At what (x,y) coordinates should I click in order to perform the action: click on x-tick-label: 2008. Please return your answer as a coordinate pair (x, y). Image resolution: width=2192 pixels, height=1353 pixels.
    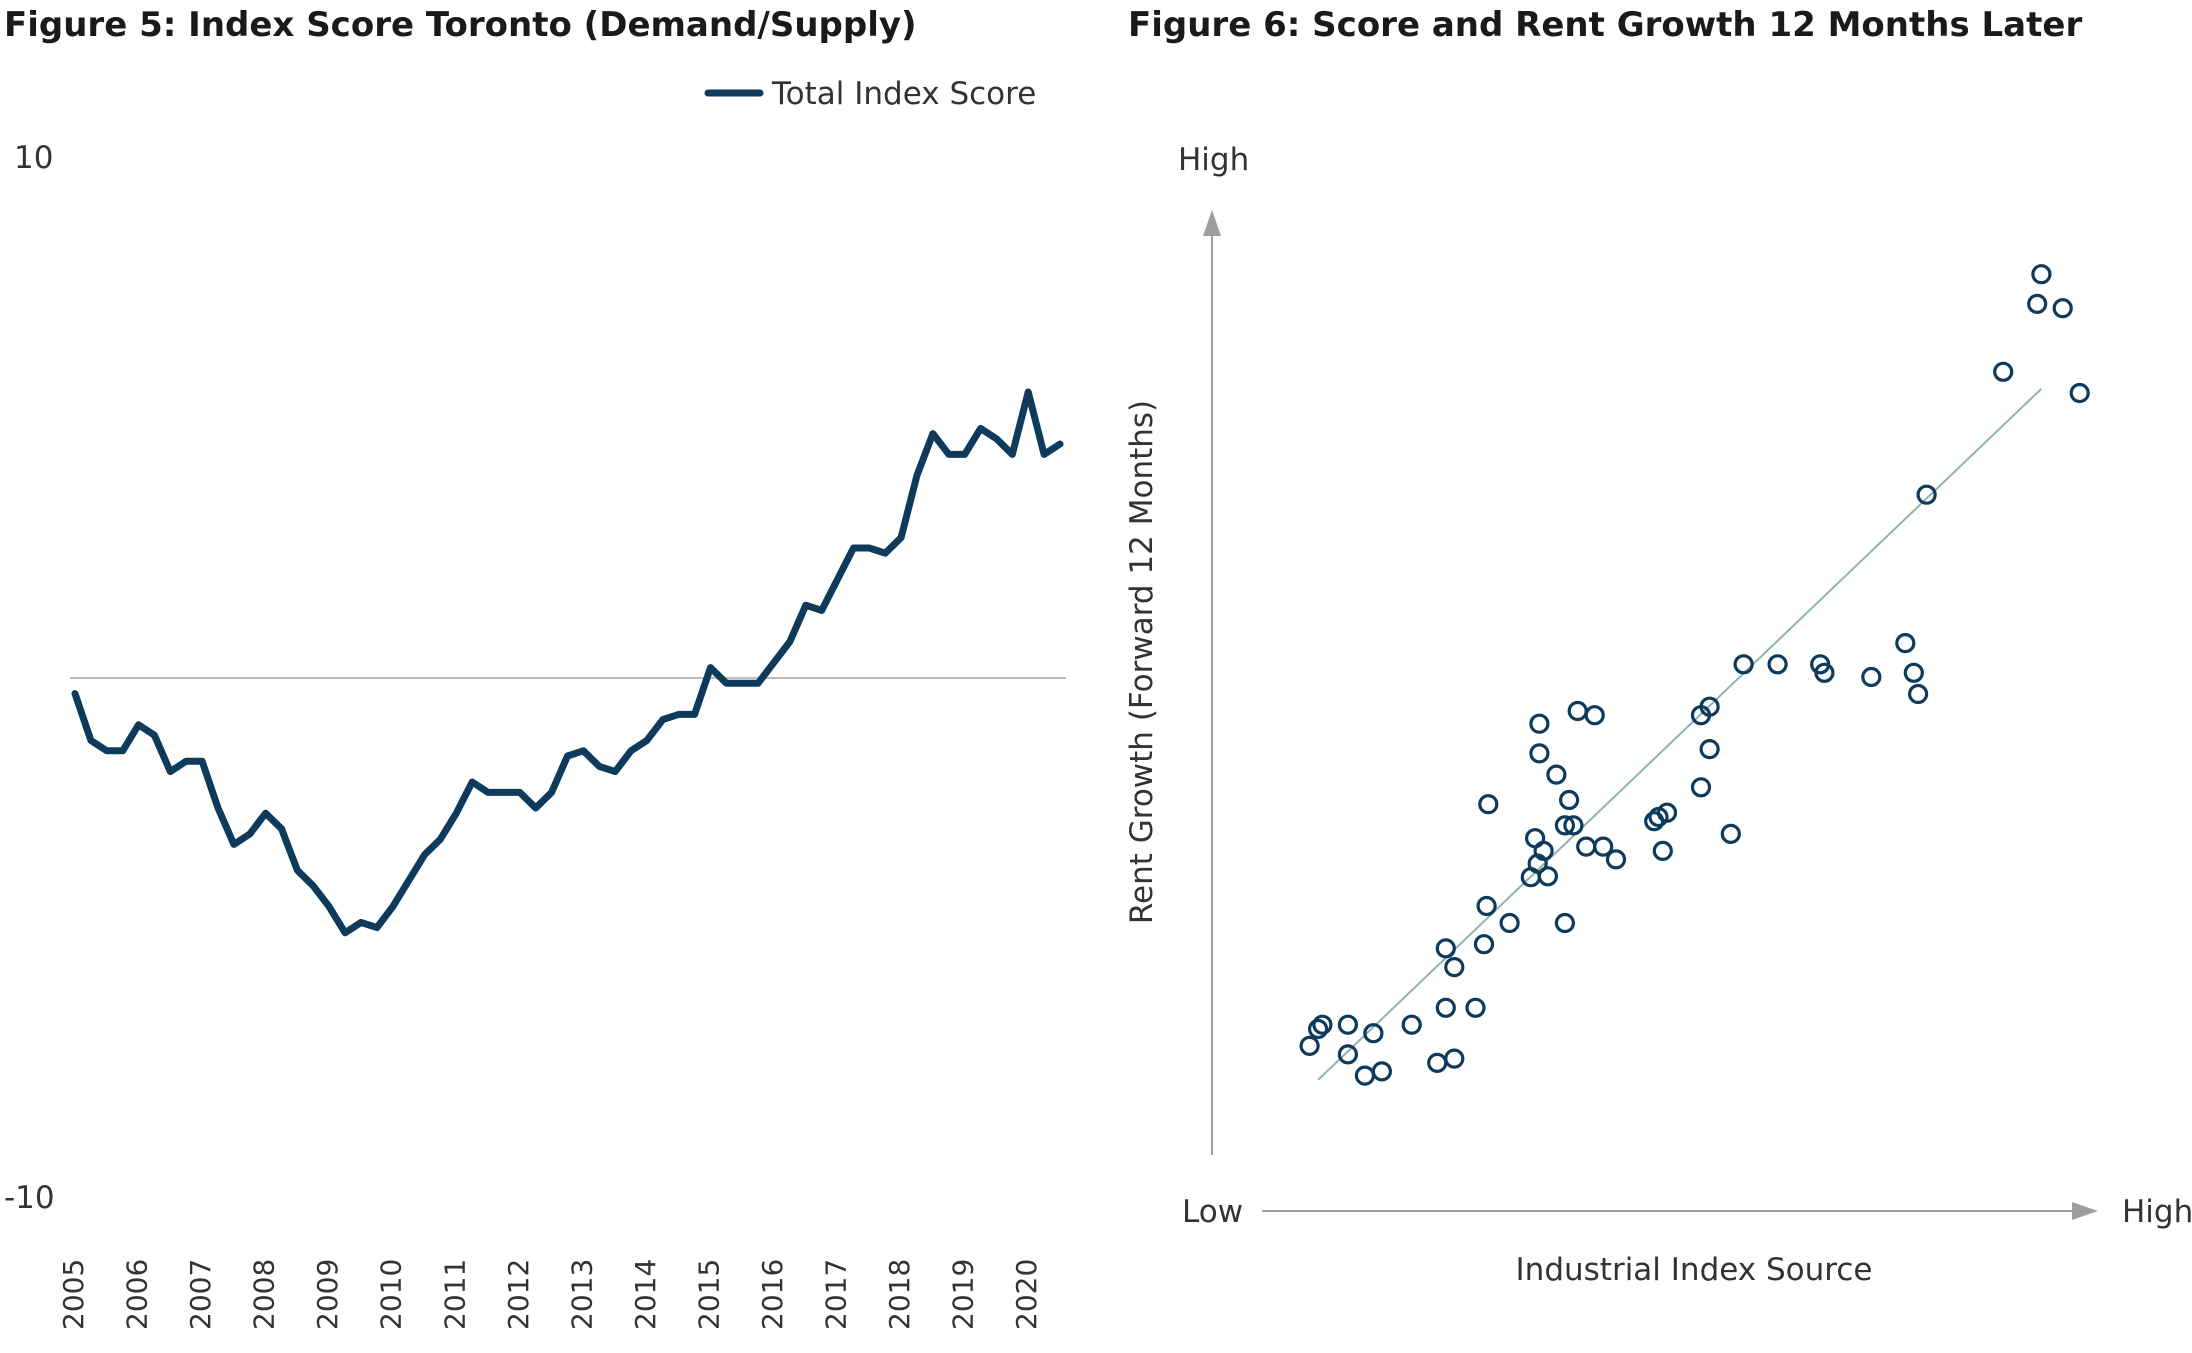
    Looking at the image, I should click on (264, 1294).